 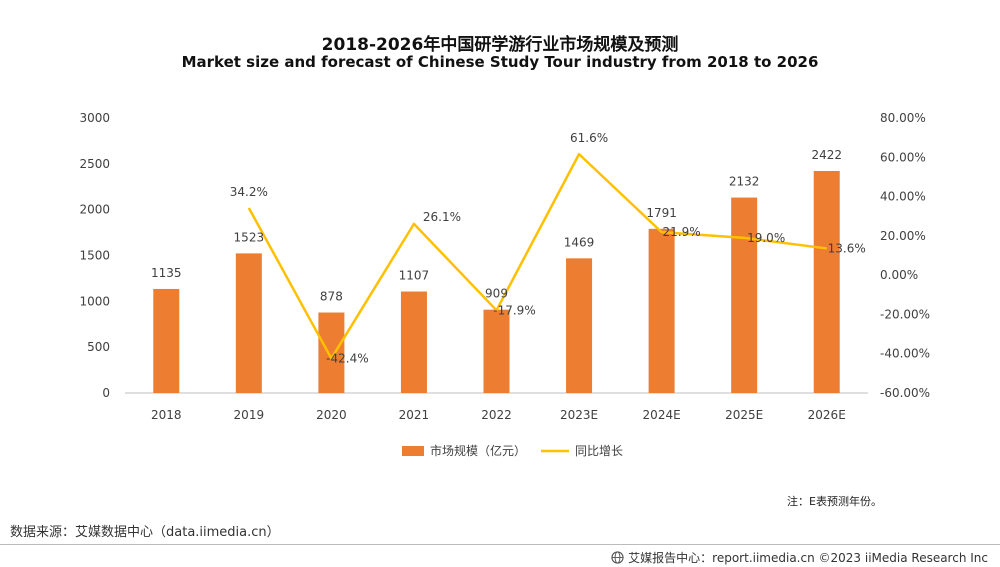 I want to click on y-right-tick-label: 0.00%, so click(x=899, y=275).